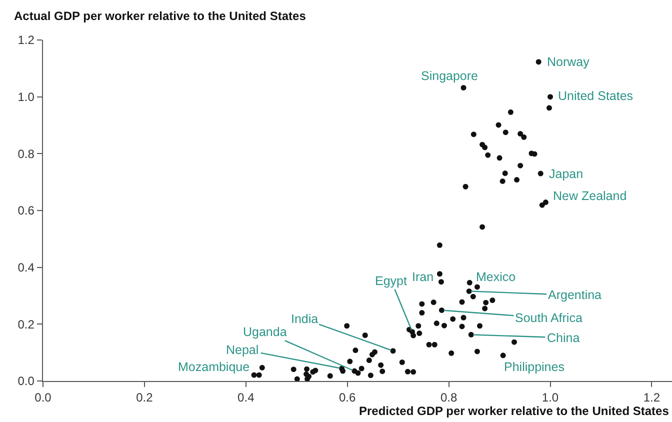 The height and width of the screenshot is (422, 672). Describe the element at coordinates (548, 318) in the screenshot. I see `annotation: South Africa` at that location.